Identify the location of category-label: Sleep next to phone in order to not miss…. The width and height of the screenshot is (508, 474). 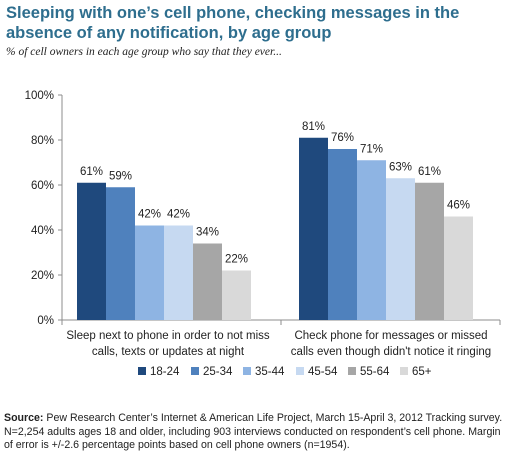
(168, 344).